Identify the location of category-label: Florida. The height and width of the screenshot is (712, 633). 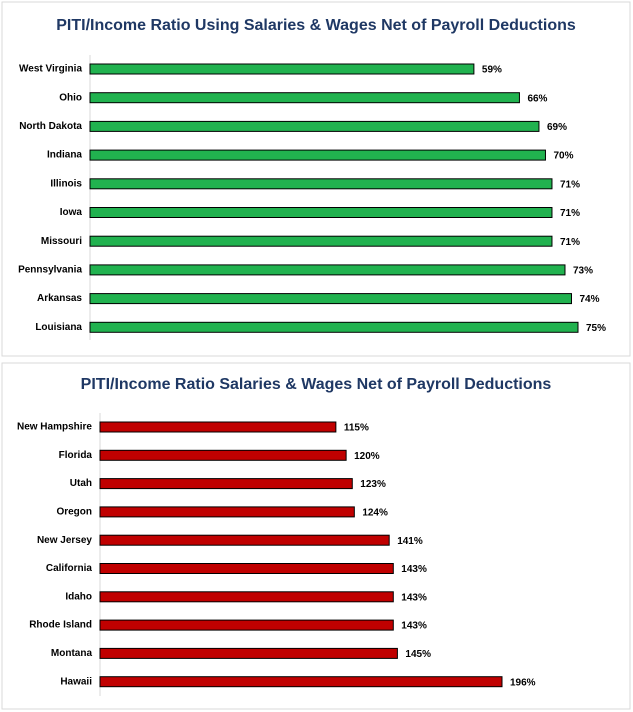
(76, 455).